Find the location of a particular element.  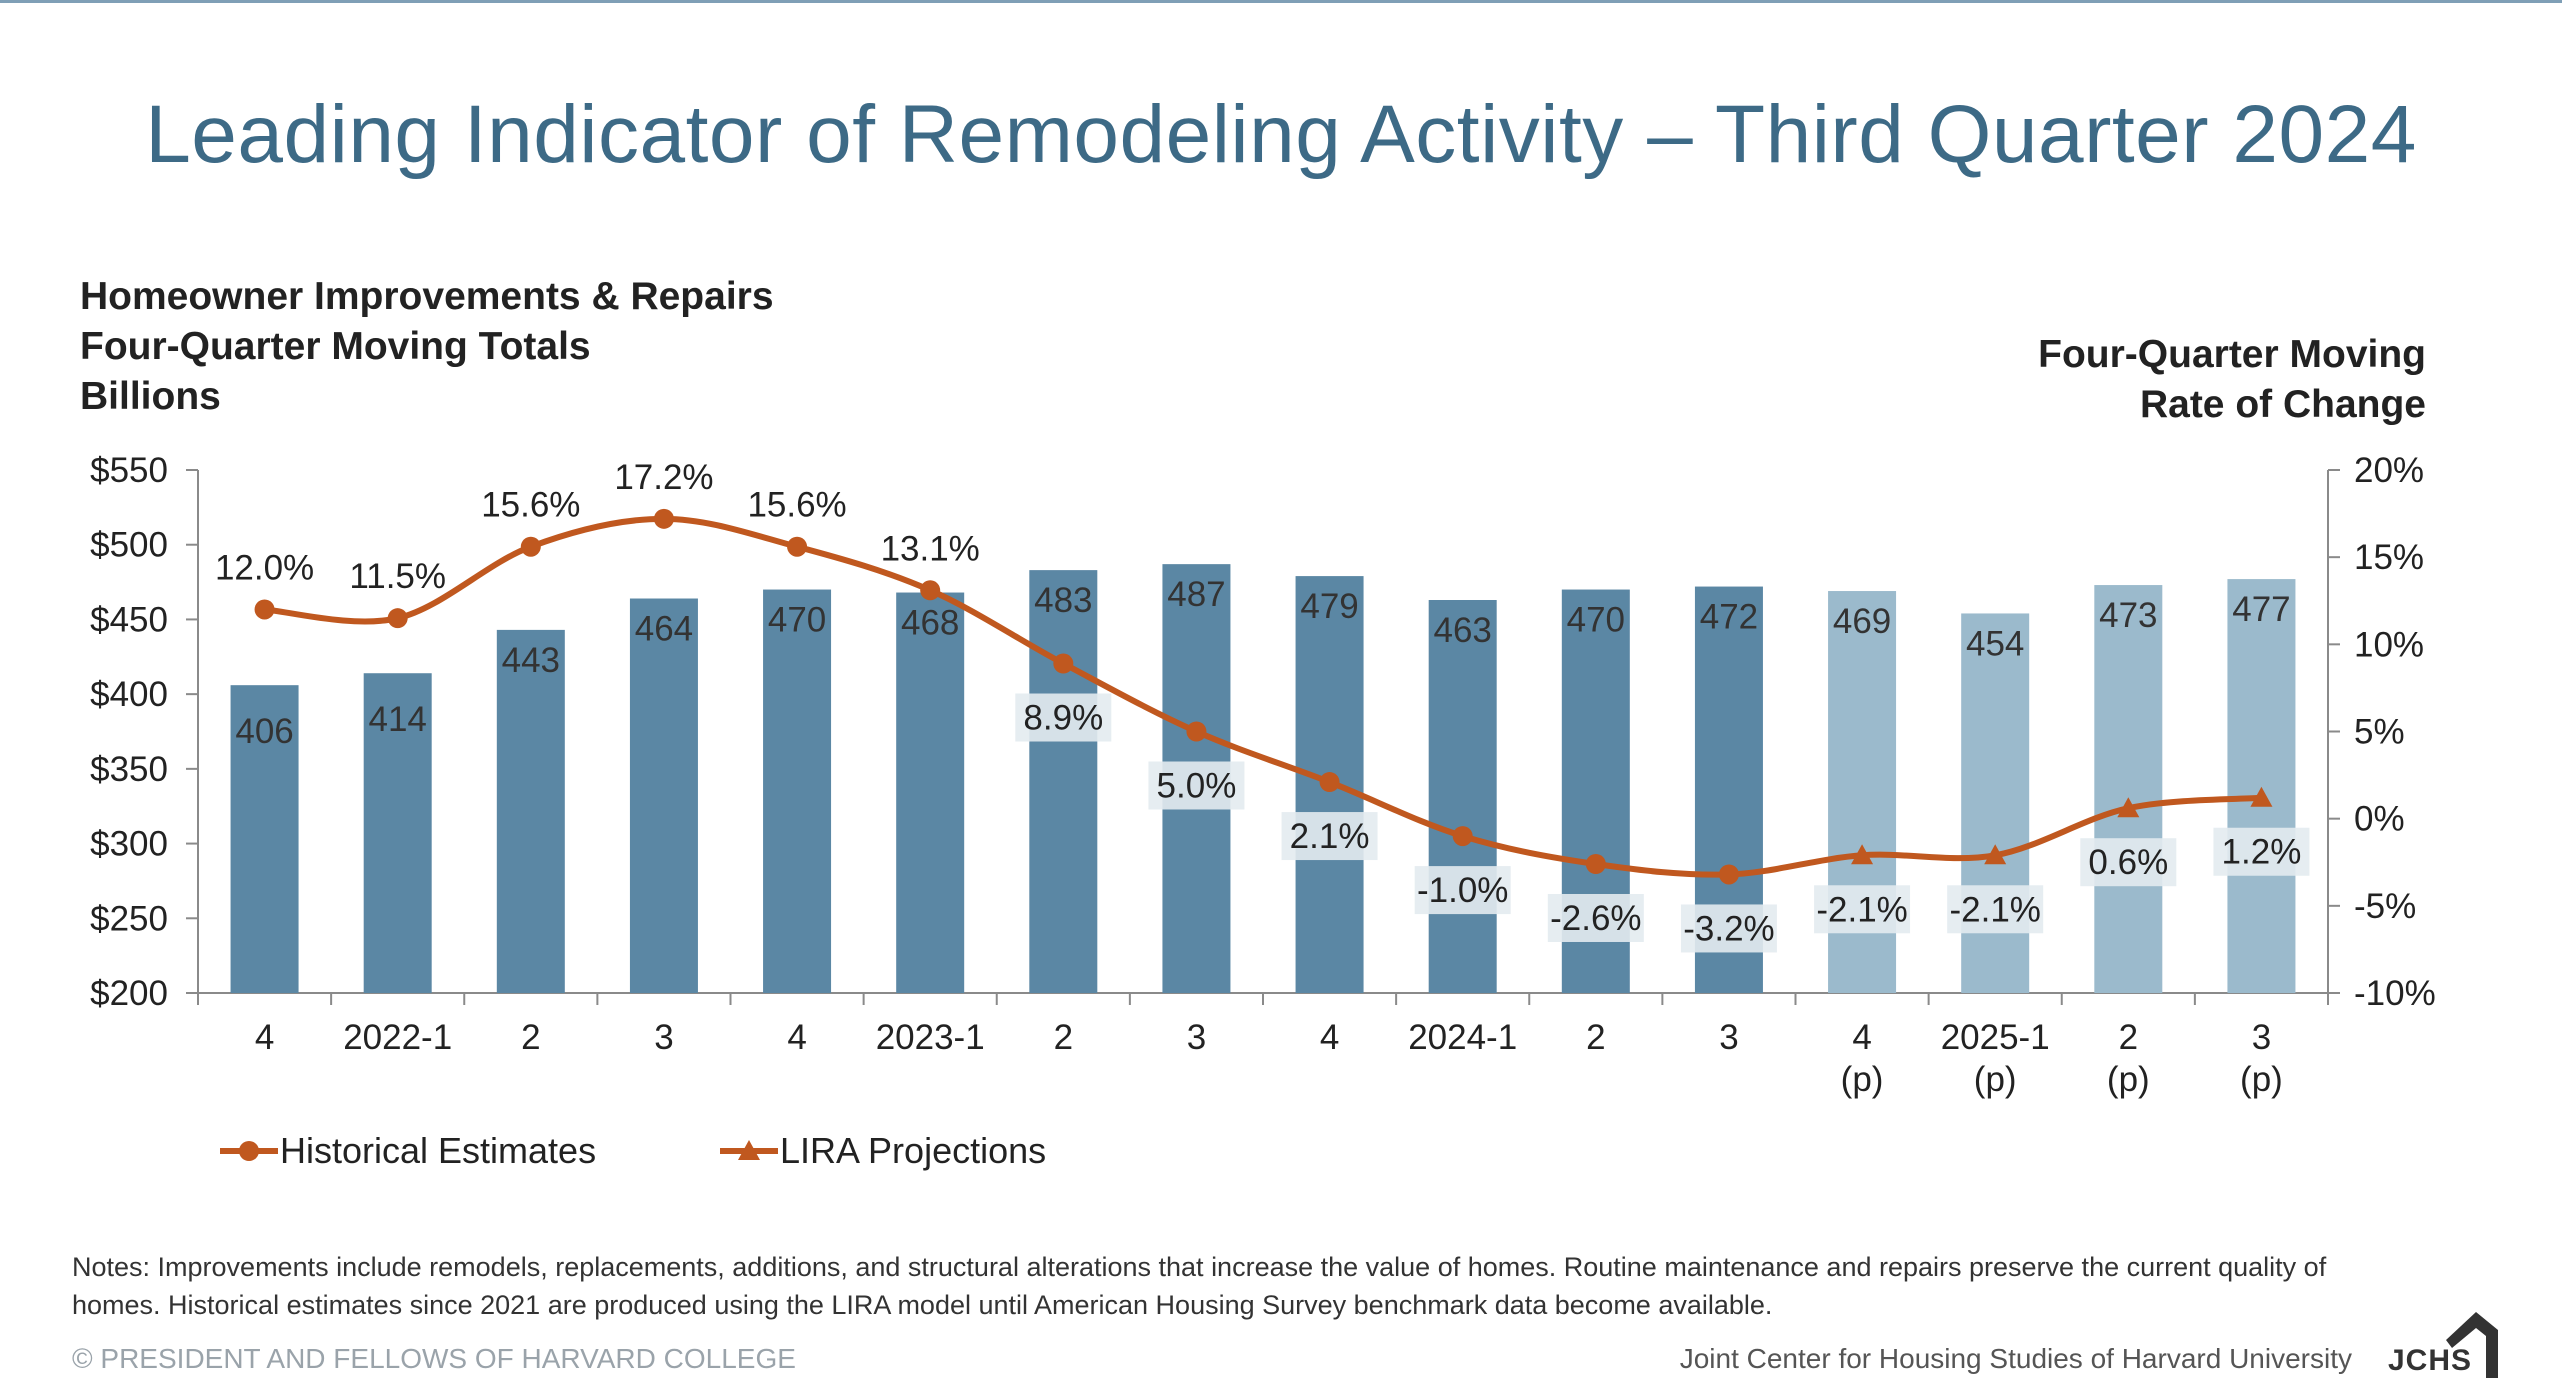

left-axis-title-line-2: Four-Quarter Moving Totals is located at coordinates (335, 346).